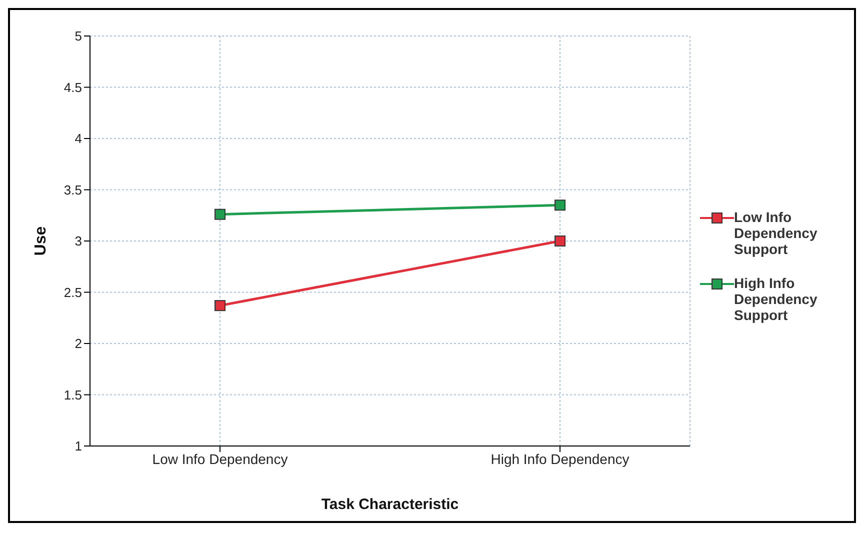 This screenshot has height=533, width=868. What do you see at coordinates (78, 240) in the screenshot?
I see `y-tick-label: 3` at bounding box center [78, 240].